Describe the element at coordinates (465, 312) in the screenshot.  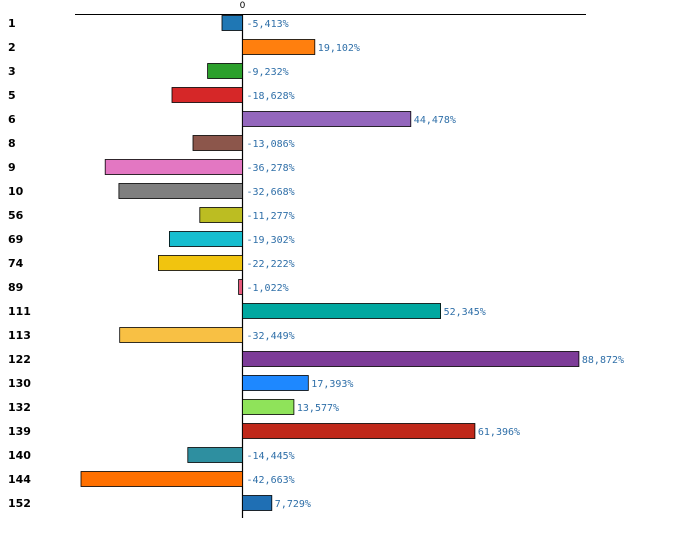
I see `value-label: 52,345%` at that location.